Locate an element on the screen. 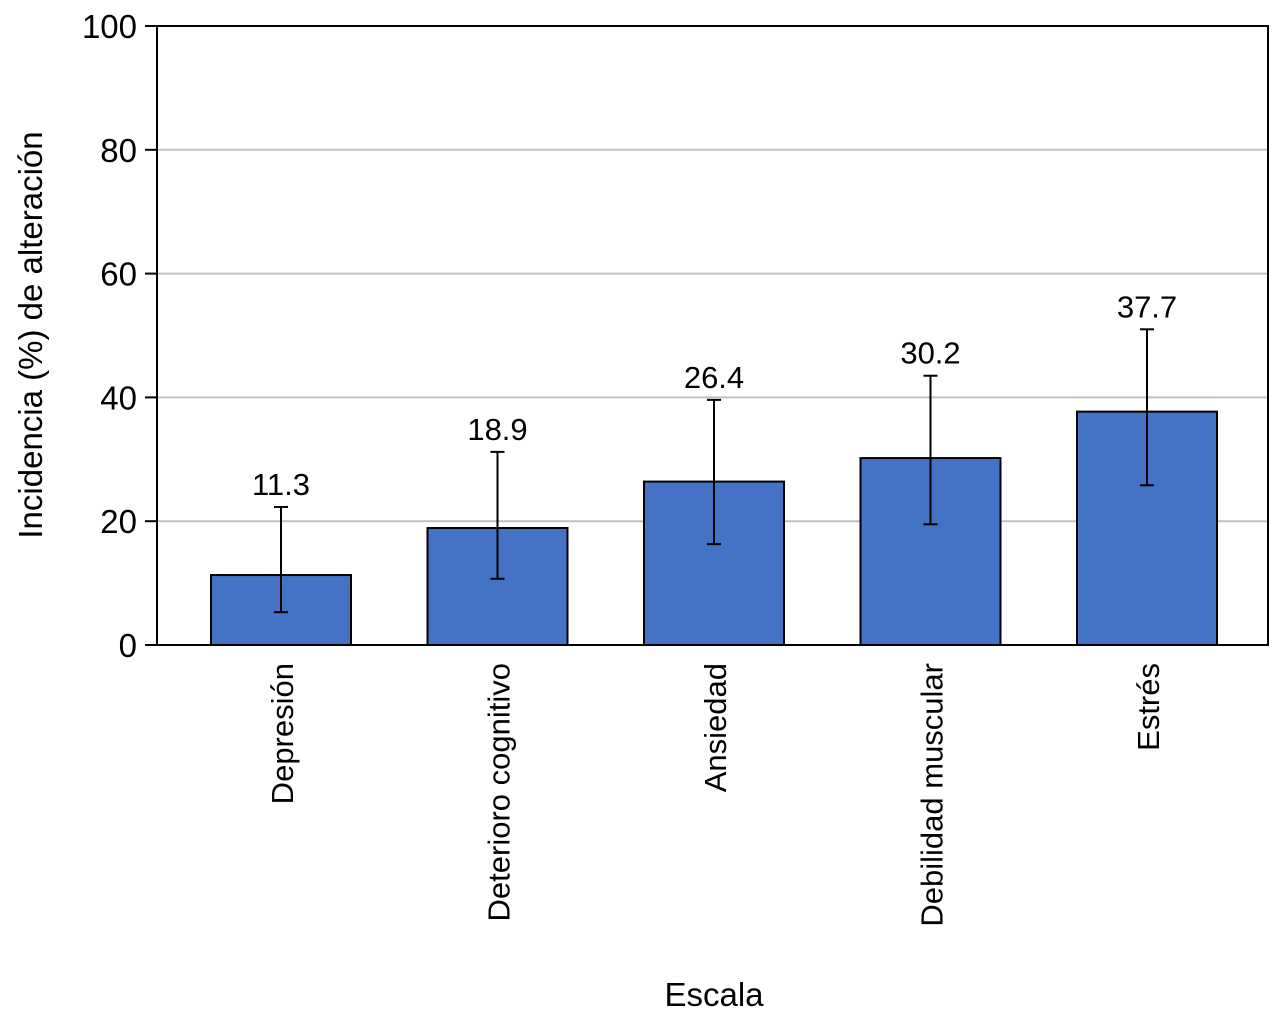 Image resolution: width=1274 pixels, height=1029 pixels. y-axis-title: Incidencia (%) de alteración is located at coordinates (30, 334).